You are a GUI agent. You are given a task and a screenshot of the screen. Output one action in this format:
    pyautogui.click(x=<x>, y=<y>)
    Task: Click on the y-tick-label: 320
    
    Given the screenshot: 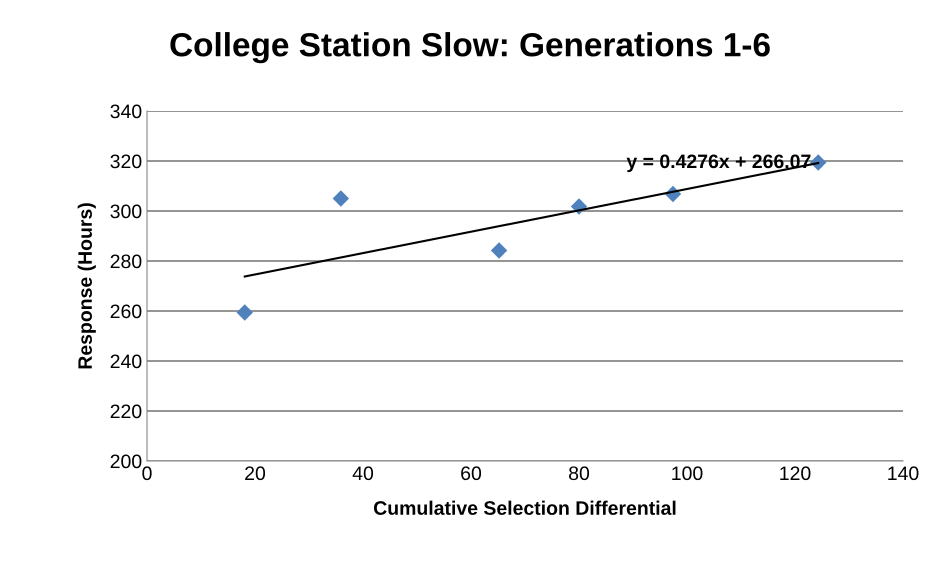 What is the action you would take?
    pyautogui.click(x=126, y=161)
    